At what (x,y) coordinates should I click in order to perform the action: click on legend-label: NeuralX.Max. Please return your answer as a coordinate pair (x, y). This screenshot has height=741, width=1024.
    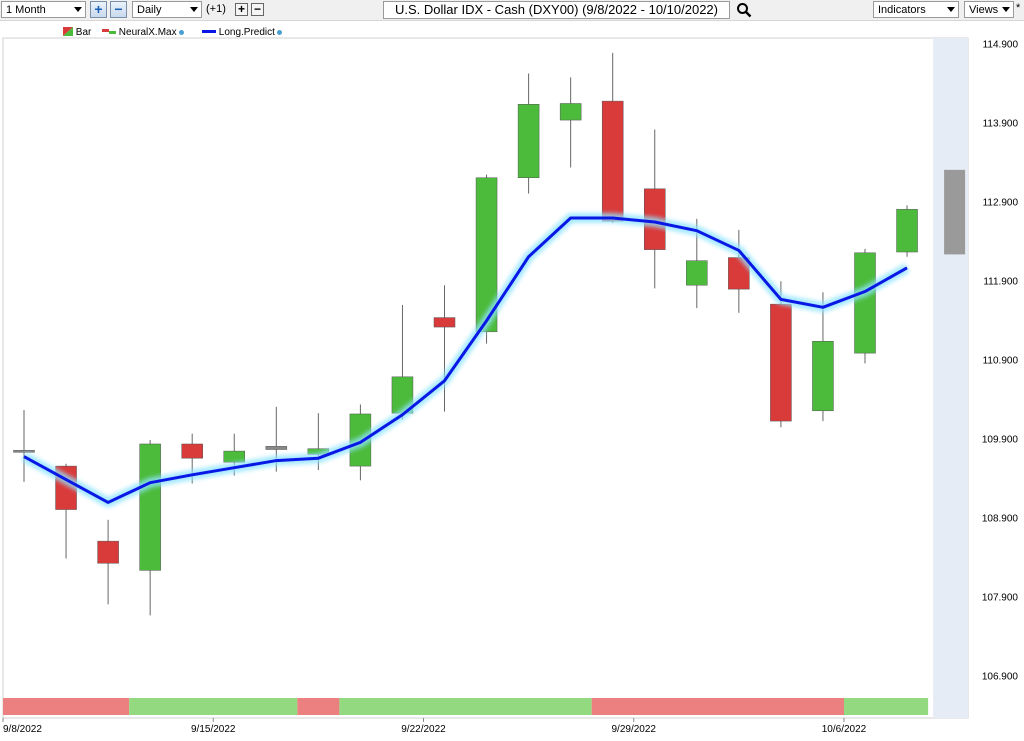
    Looking at the image, I should click on (147, 32).